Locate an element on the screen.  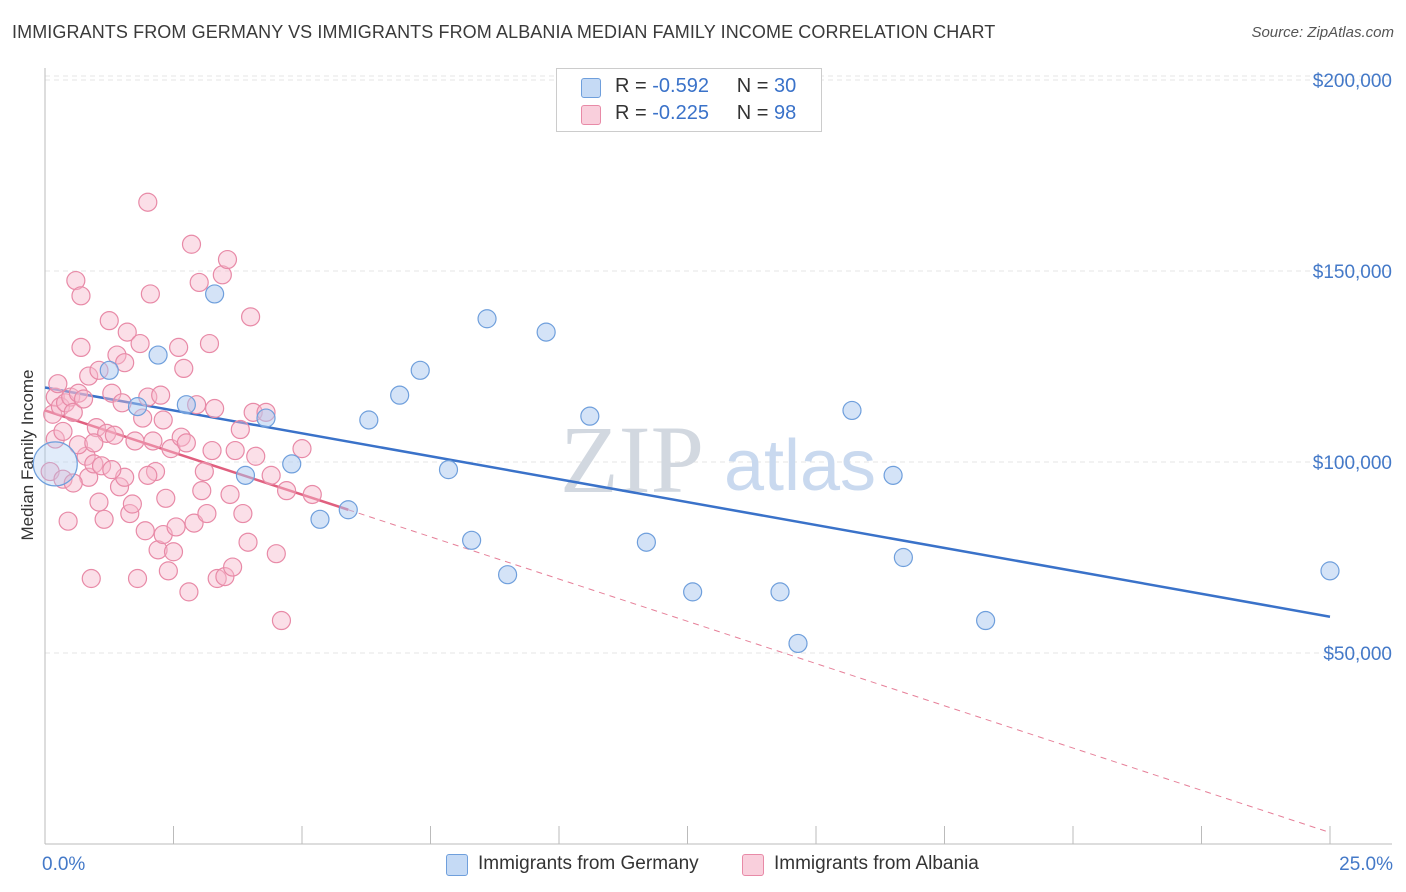
watermark: ZIP atlas is located at coordinates (718, 459).